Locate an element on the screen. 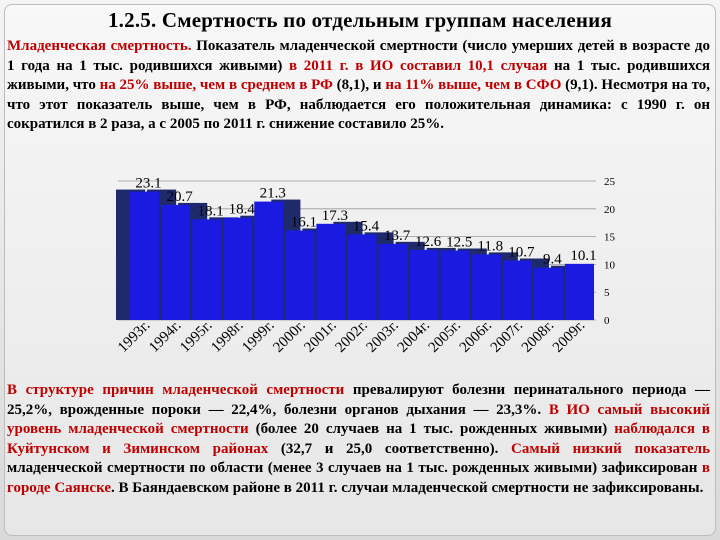 This screenshot has height=540, width=720. x-tick-label: 1999г. is located at coordinates (258, 337).